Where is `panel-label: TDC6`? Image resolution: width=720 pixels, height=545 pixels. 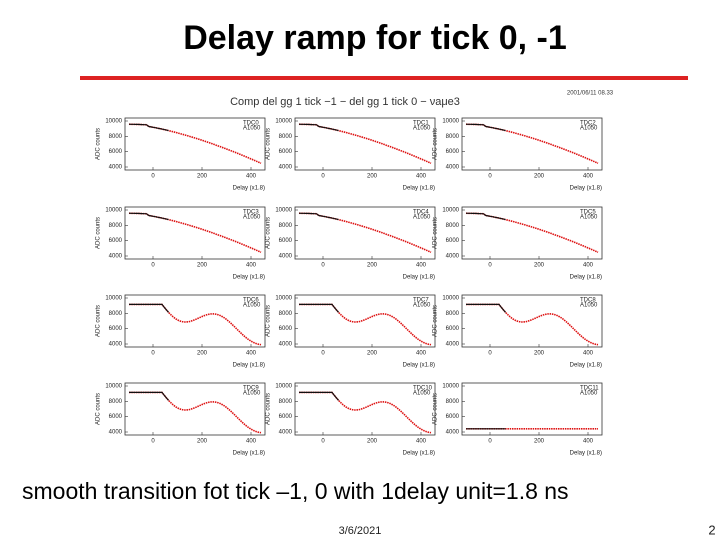 panel-label: TDC6 is located at coordinates (251, 301).